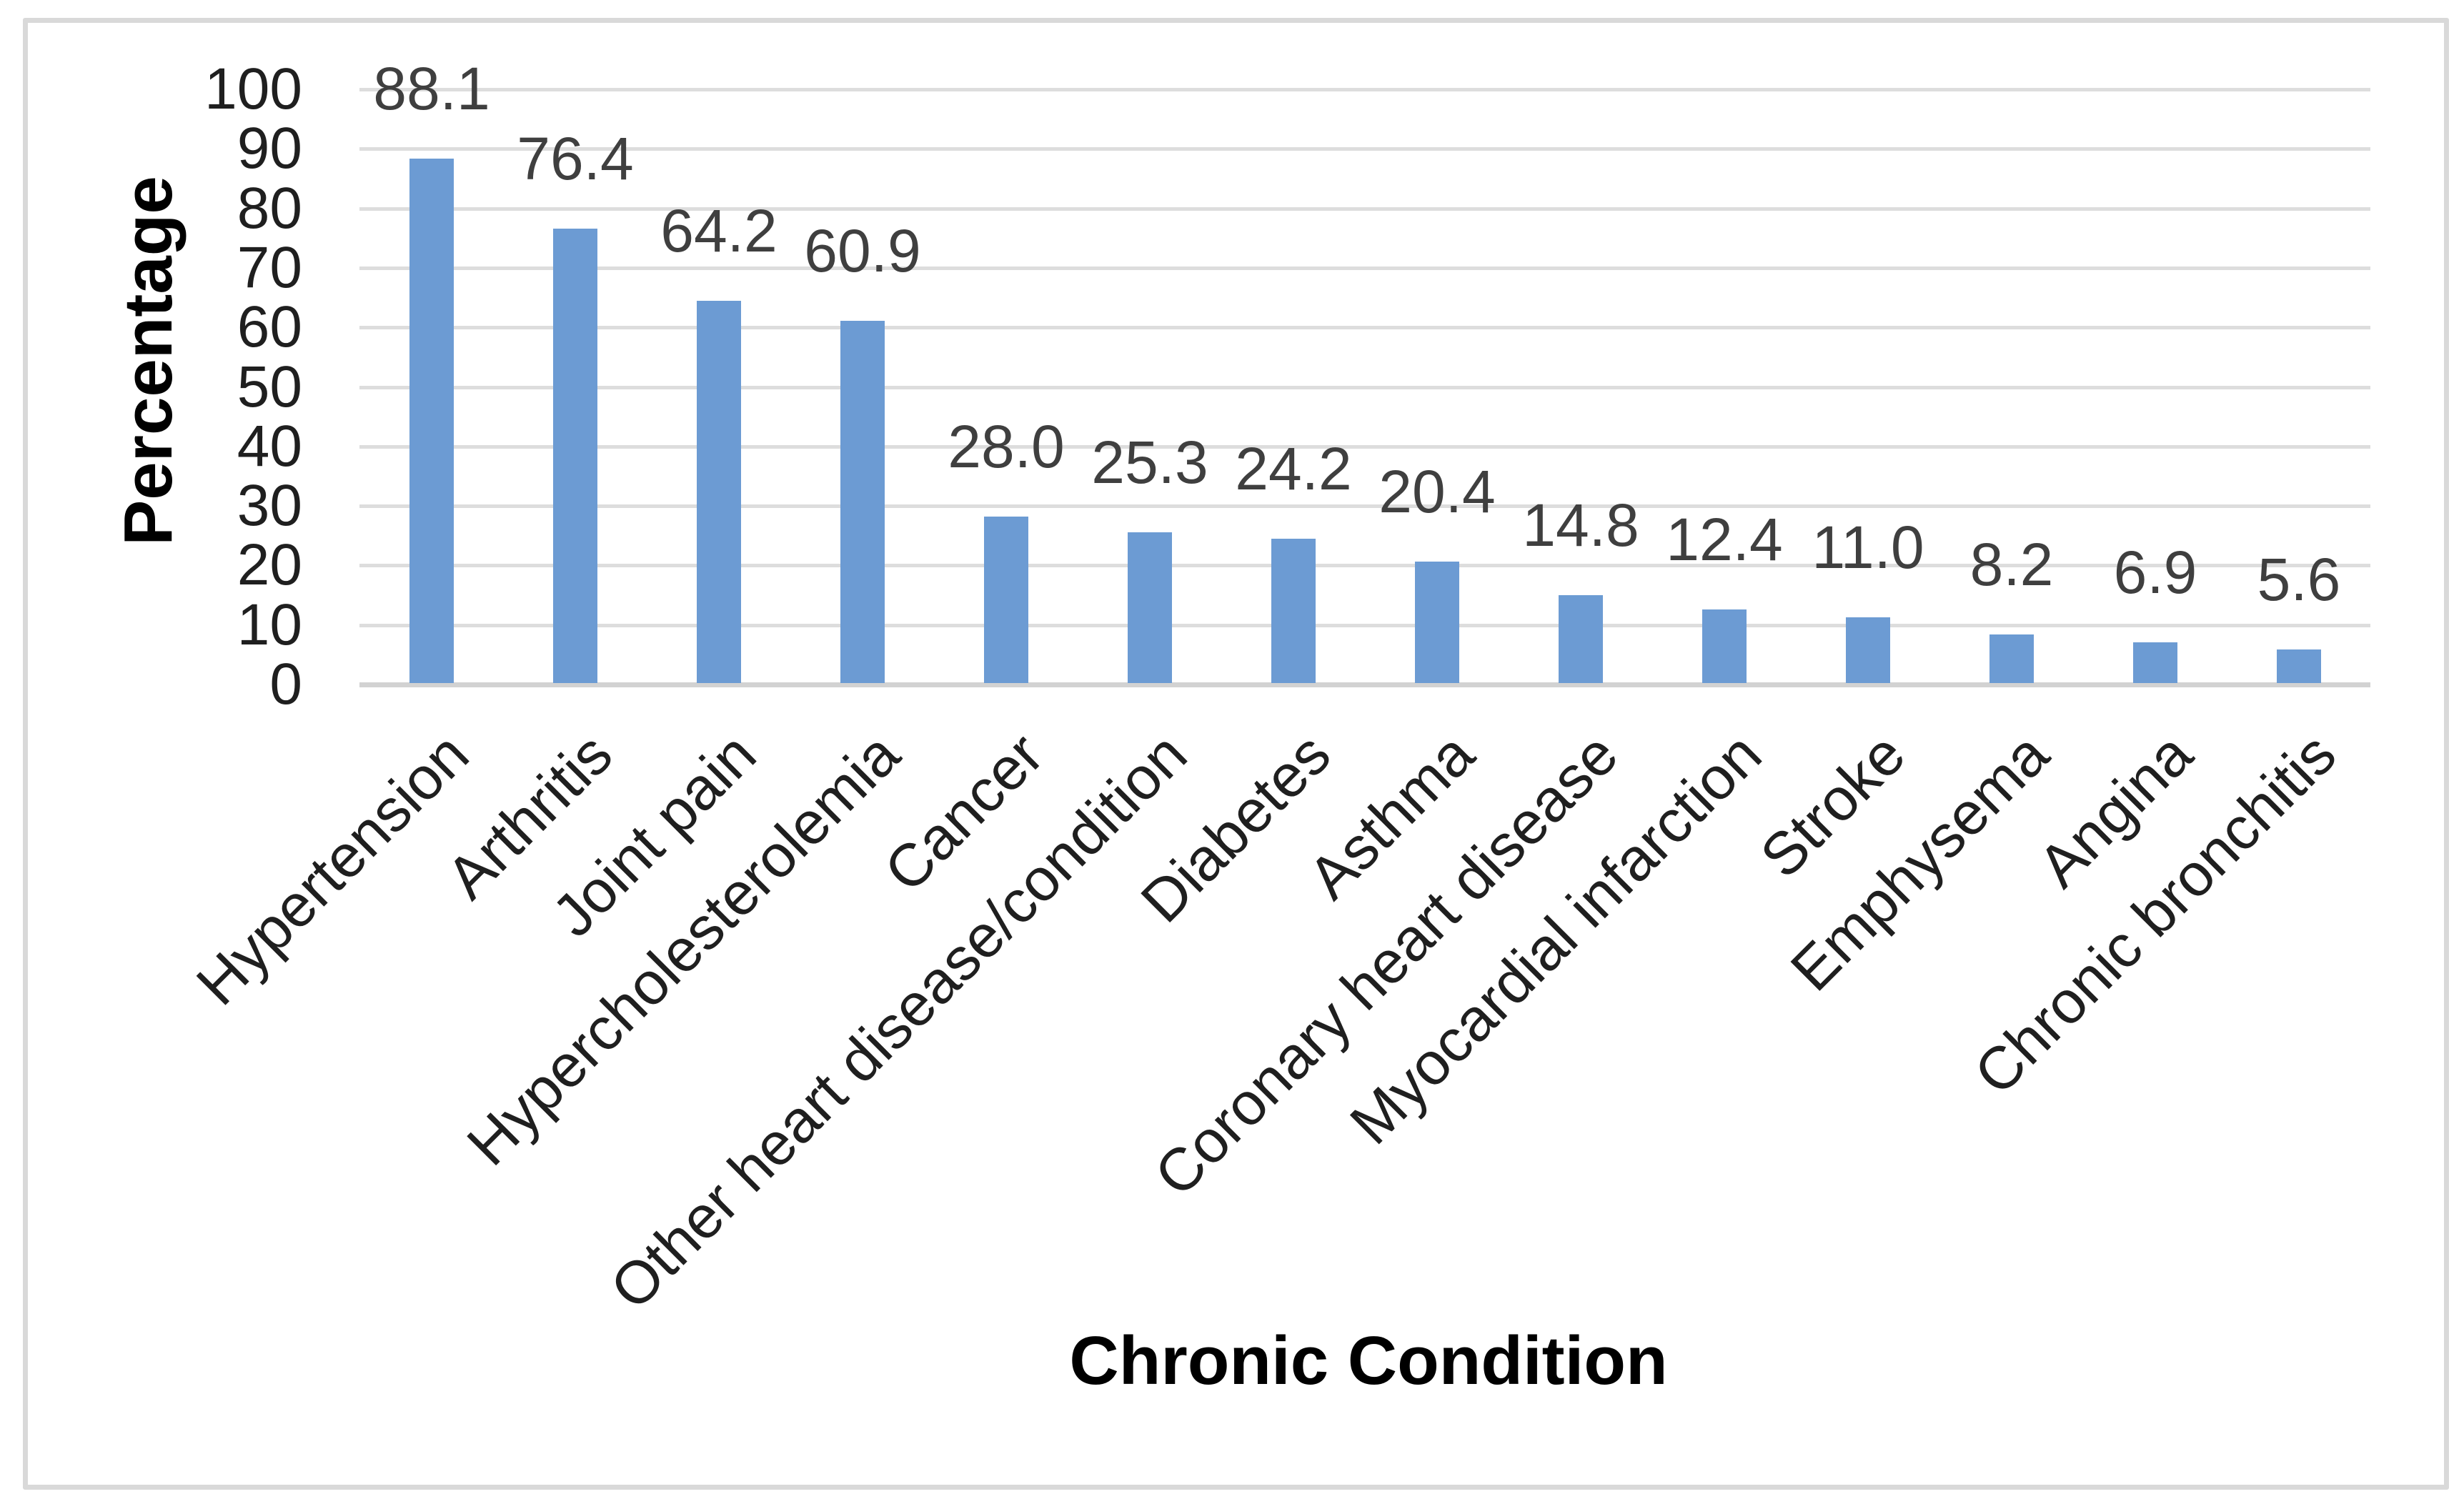 The height and width of the screenshot is (1509, 2464). I want to click on value-label: 20.4, so click(1437, 492).